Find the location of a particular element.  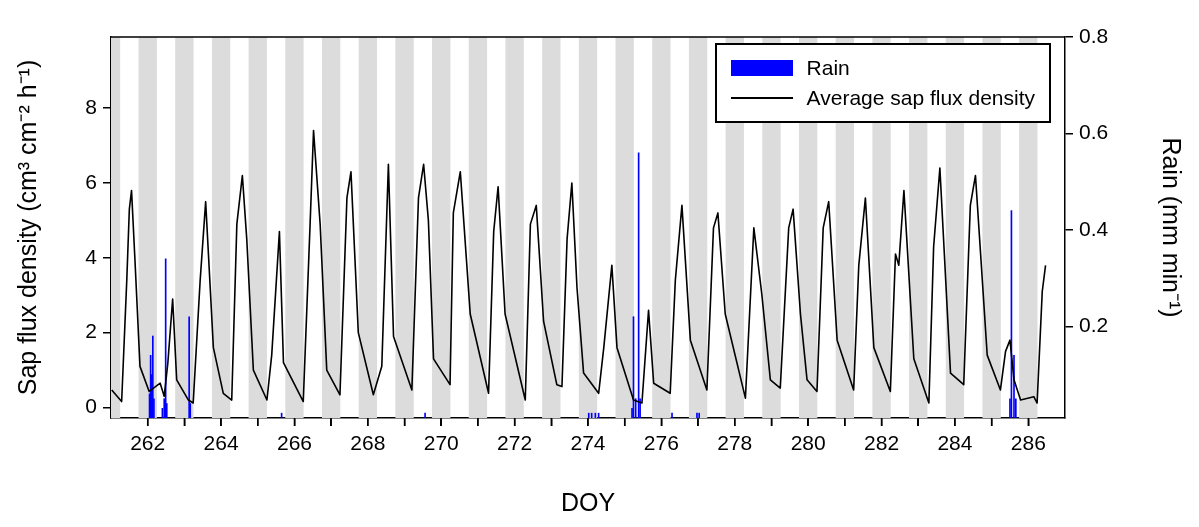

y-tick-label: 0 is located at coordinates (91, 406).